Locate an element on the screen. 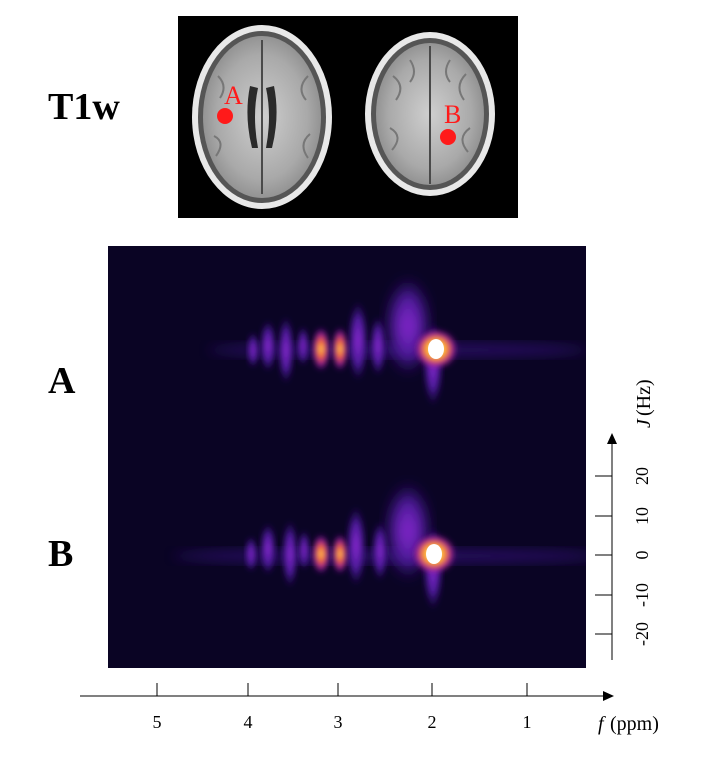 The image size is (726, 758). x-tick-label: 3 is located at coordinates (338, 722).